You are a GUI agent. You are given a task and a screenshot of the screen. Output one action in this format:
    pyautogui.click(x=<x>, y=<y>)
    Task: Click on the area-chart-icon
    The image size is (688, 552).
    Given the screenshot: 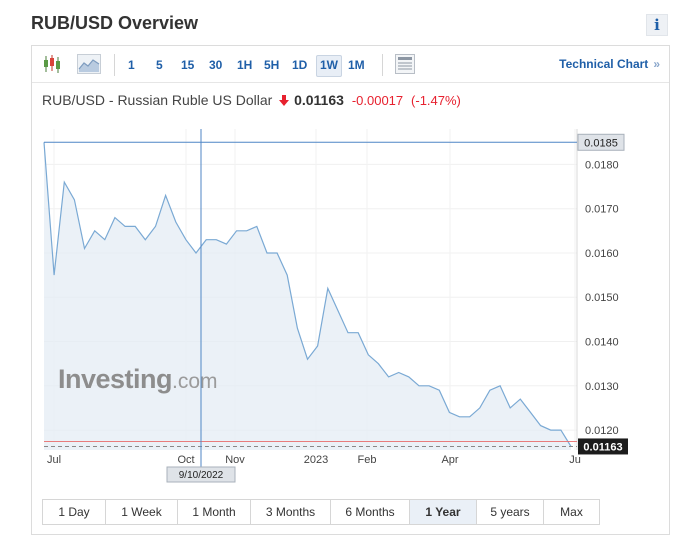 What is the action you would take?
    pyautogui.click(x=89, y=64)
    